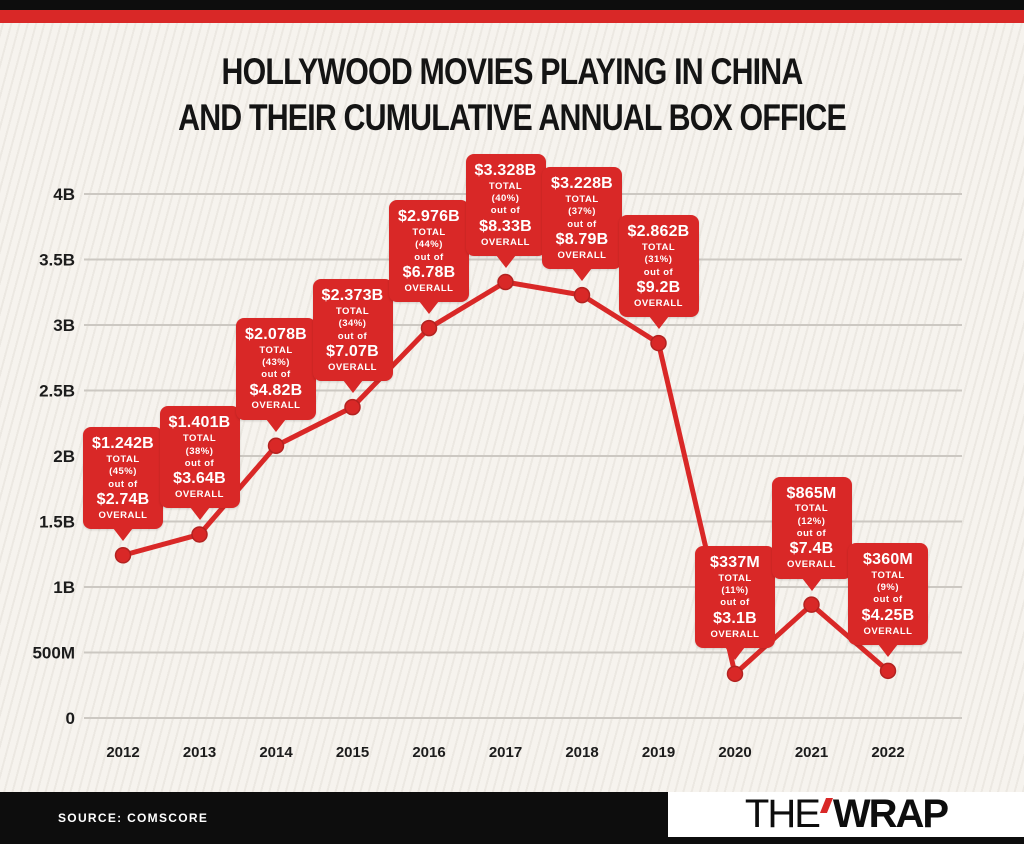 This screenshot has height=844, width=1024. What do you see at coordinates (429, 328) in the screenshot?
I see `data-point-2016` at bounding box center [429, 328].